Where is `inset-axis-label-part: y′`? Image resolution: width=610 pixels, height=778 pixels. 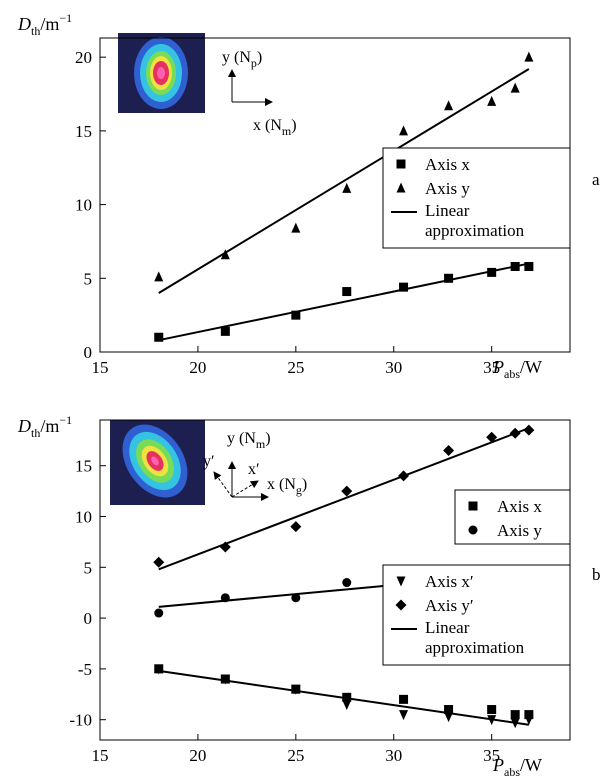 inset-axis-label-part: y′ is located at coordinates (209, 461).